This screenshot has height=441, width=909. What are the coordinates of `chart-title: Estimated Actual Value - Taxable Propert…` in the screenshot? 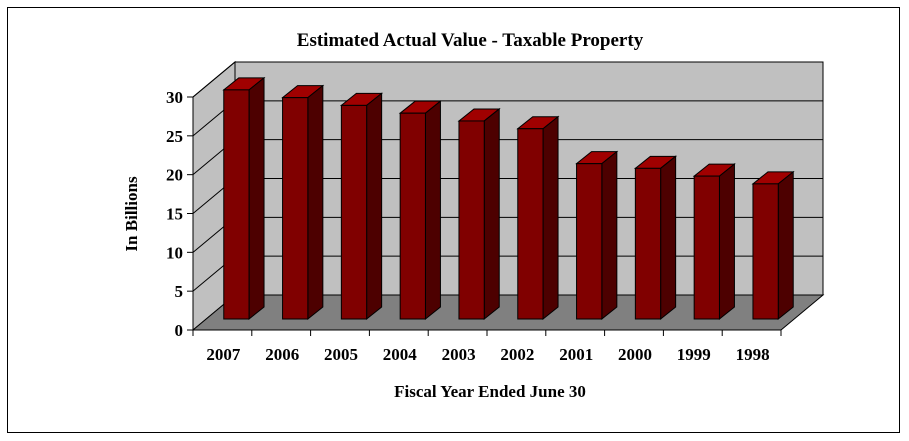 It's located at (470, 40).